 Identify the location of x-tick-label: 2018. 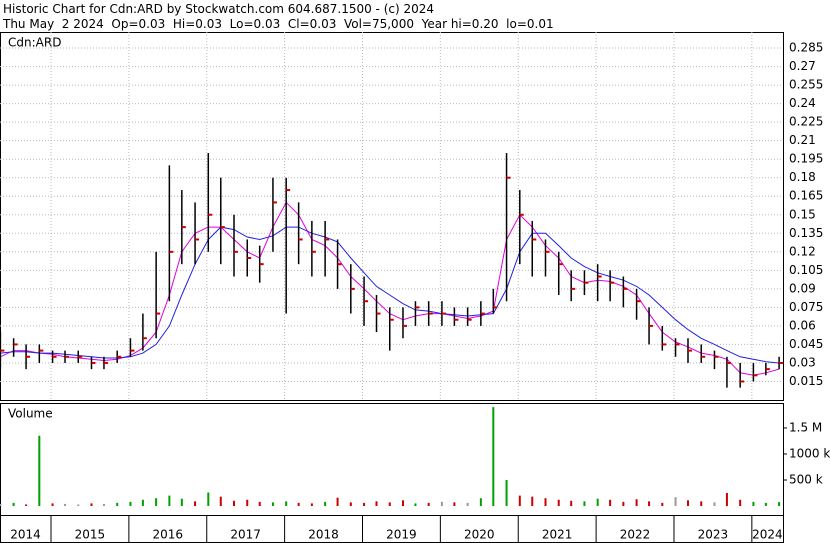
(323, 535).